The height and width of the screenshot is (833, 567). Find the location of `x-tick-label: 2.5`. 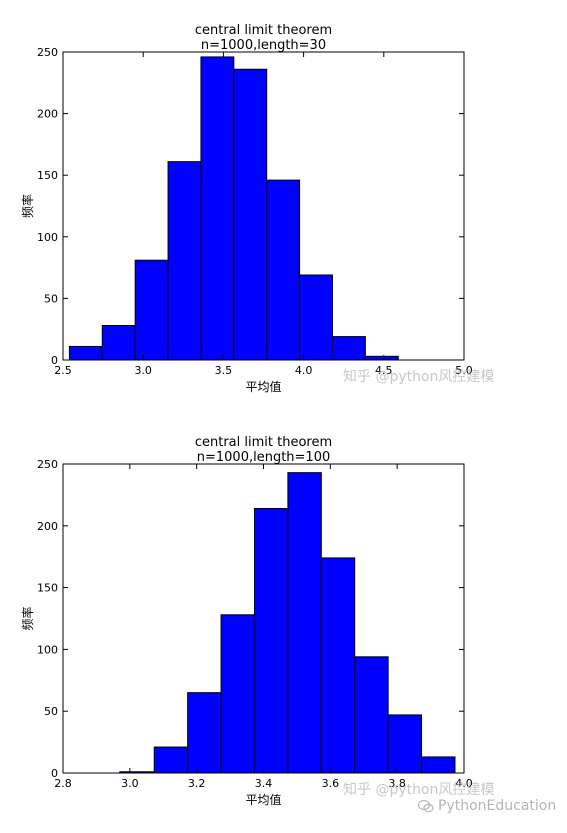

x-tick-label: 2.5 is located at coordinates (63, 370).